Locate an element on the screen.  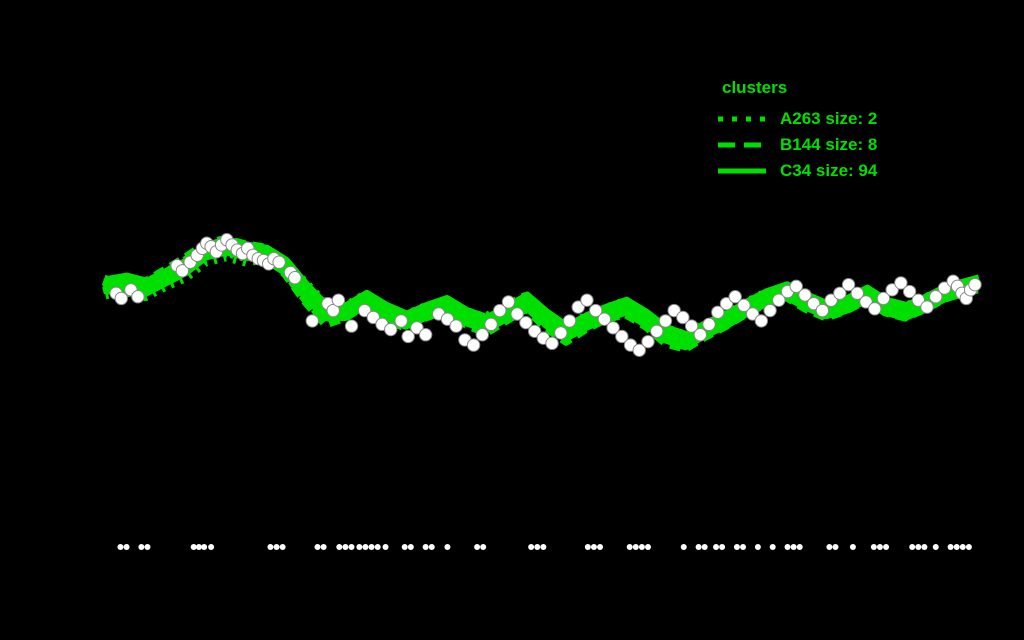
legend-label-b144: B144 size: 8 is located at coordinates (829, 144).